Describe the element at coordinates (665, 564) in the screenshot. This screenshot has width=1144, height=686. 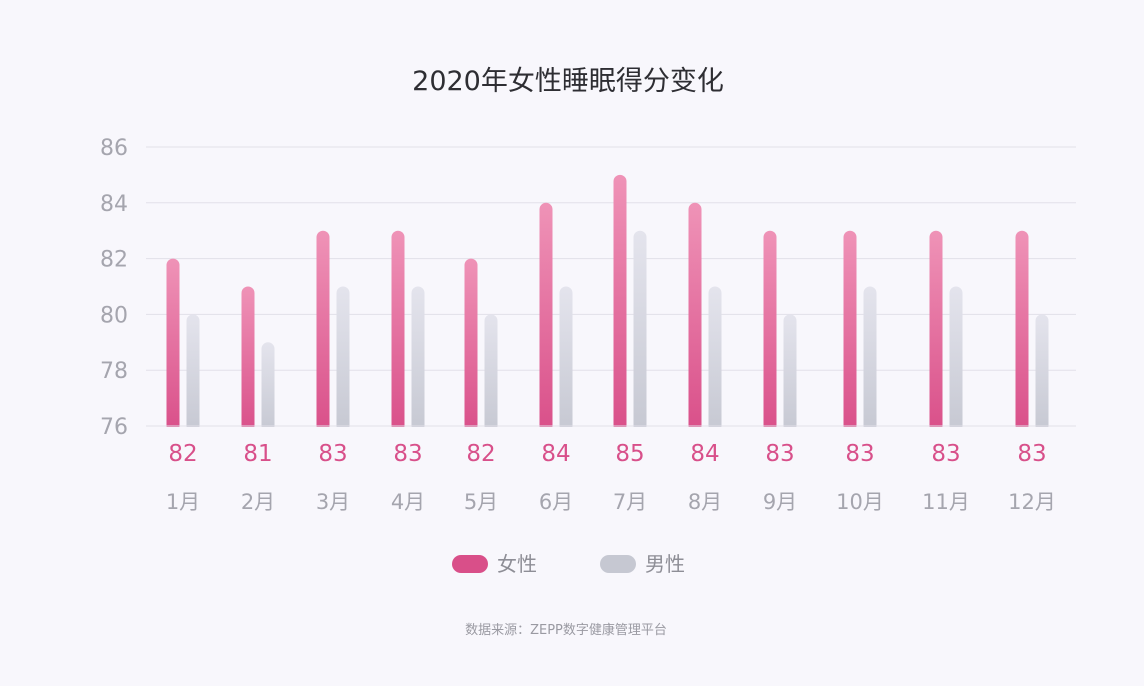
I see `legend-label-male: 男性` at that location.